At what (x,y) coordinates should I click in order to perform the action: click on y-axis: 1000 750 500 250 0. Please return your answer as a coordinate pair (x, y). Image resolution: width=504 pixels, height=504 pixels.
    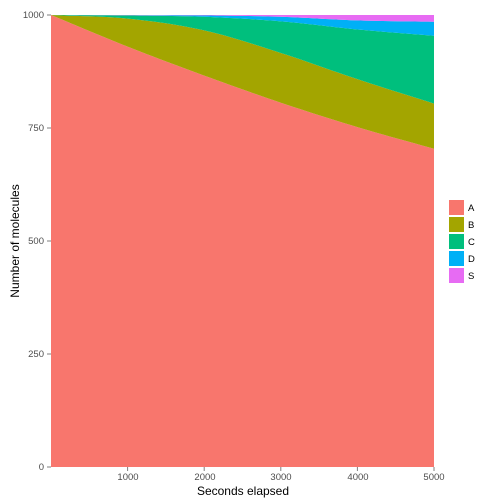
    Looking at the image, I should click on (37, 241).